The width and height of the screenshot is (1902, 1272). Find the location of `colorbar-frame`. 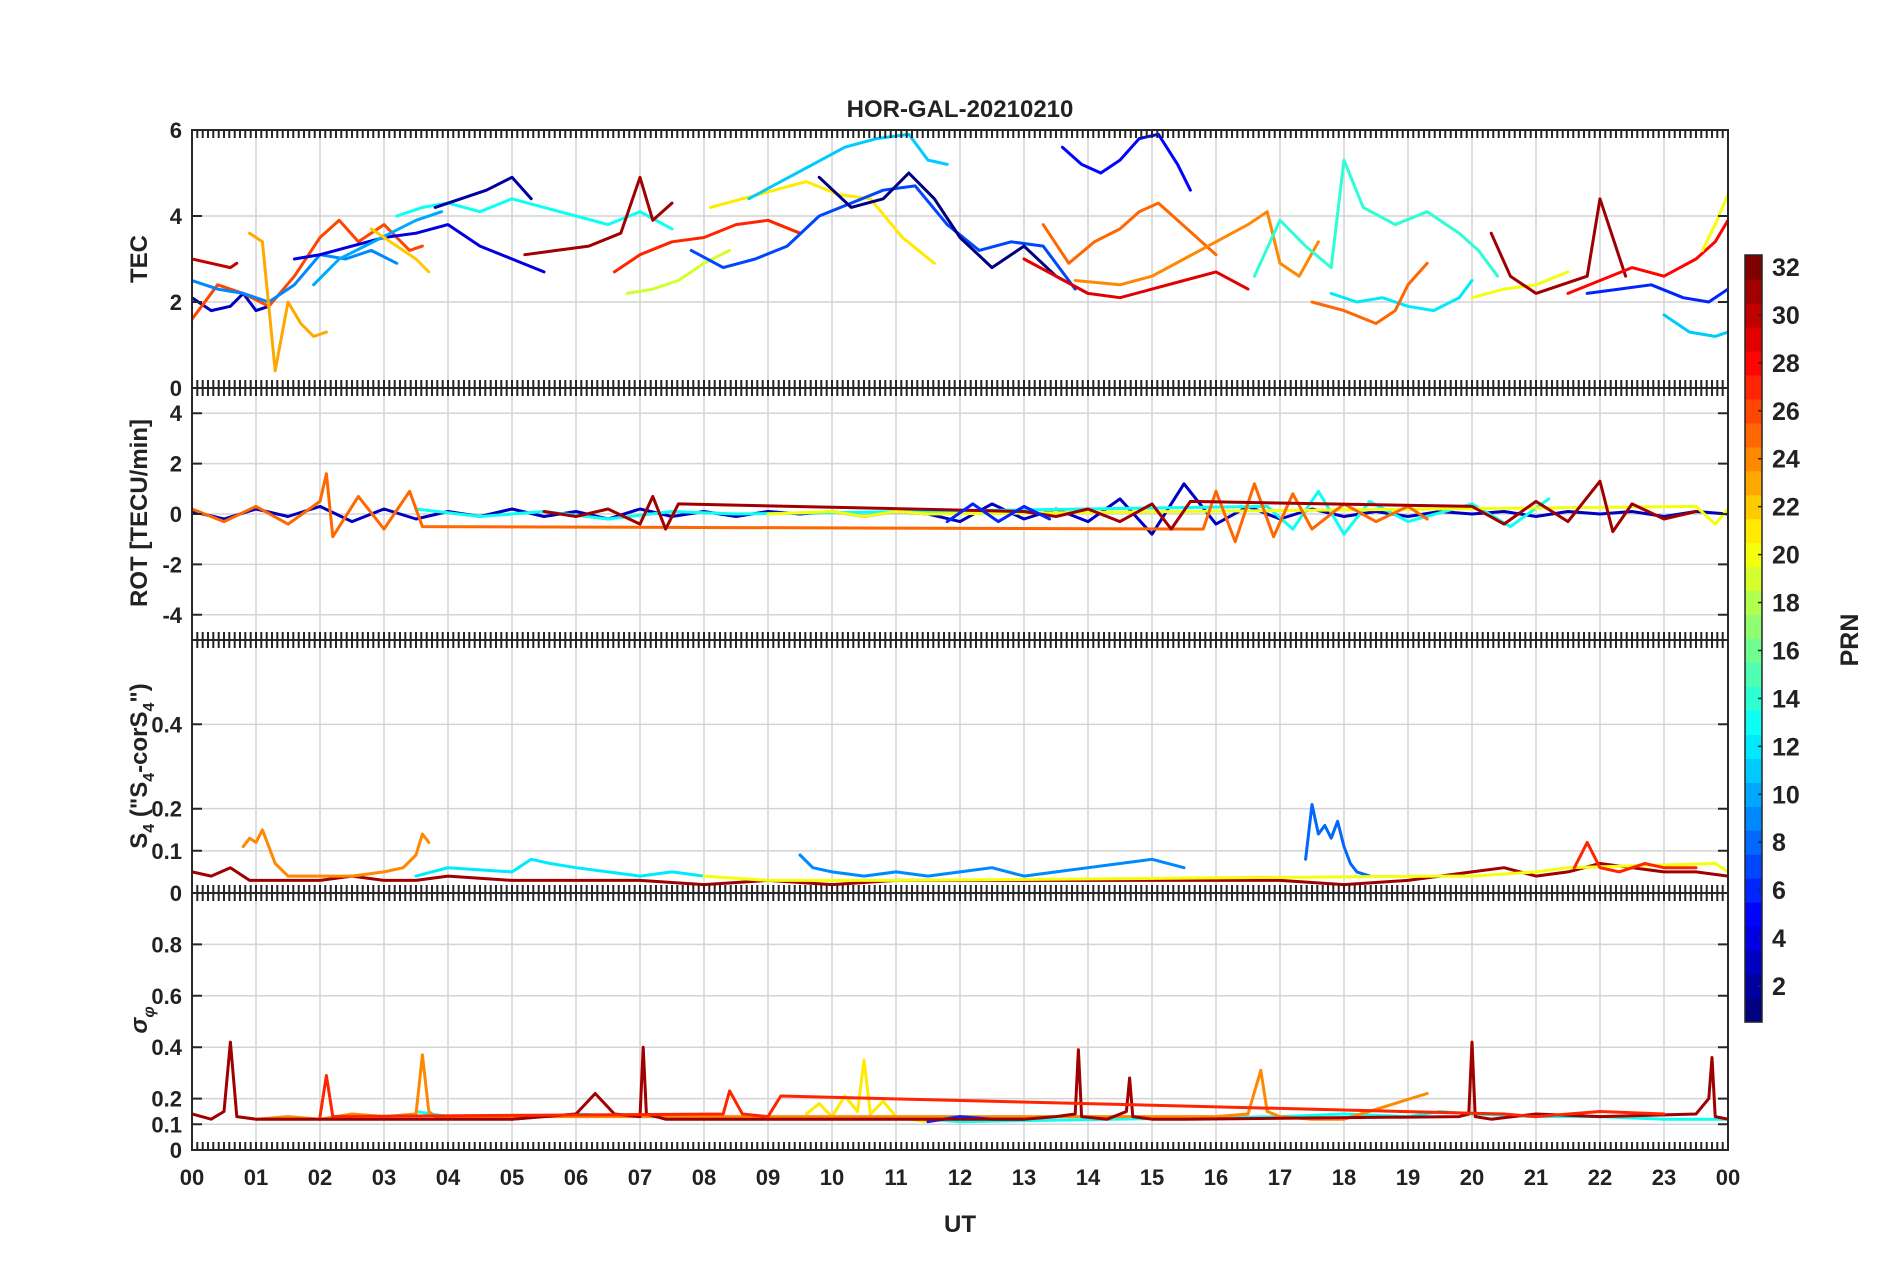

colorbar-frame is located at coordinates (1753, 638).